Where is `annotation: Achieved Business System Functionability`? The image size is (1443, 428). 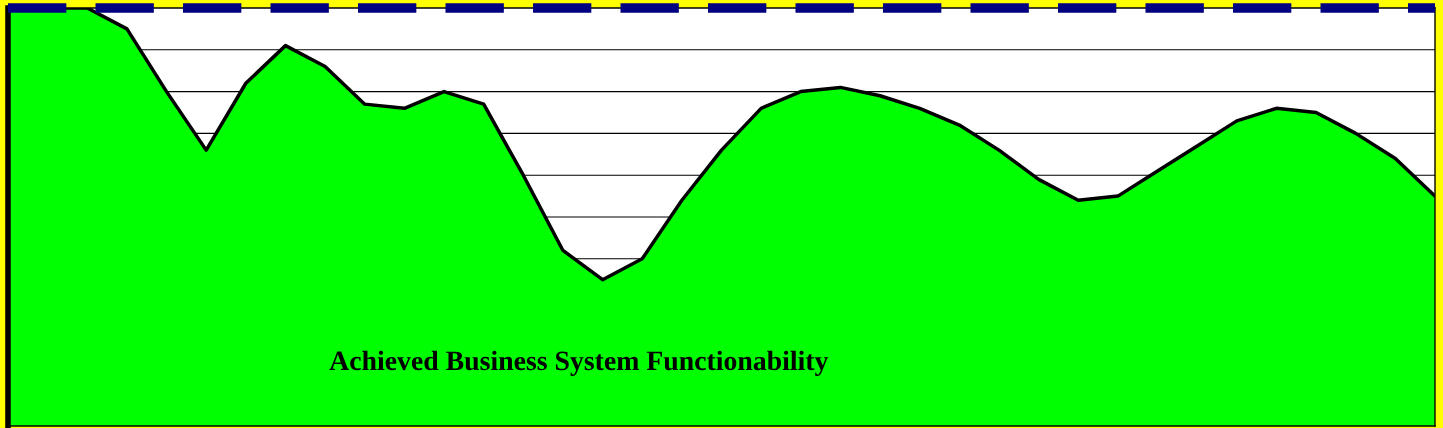
annotation: Achieved Business System Functionability is located at coordinates (579, 363).